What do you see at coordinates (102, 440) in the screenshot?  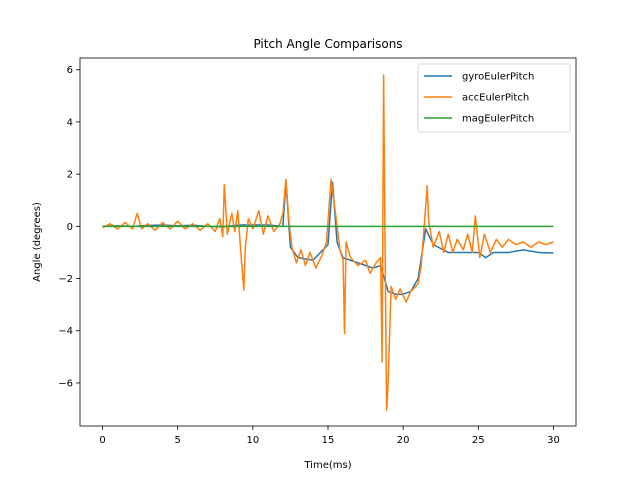 I see `x-tick-label-0: 0` at bounding box center [102, 440].